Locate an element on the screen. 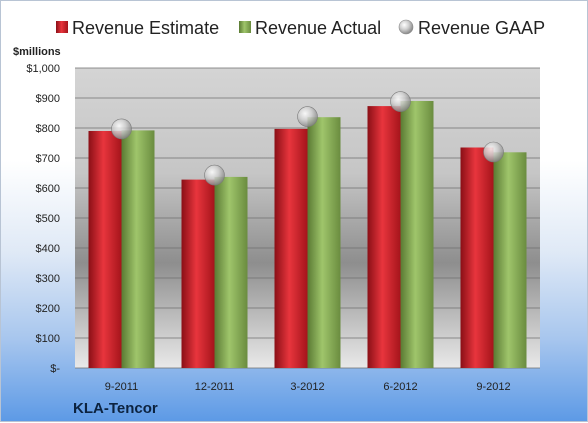 The image size is (588, 423). legend-label-actual: Revenue Actual is located at coordinates (318, 28).